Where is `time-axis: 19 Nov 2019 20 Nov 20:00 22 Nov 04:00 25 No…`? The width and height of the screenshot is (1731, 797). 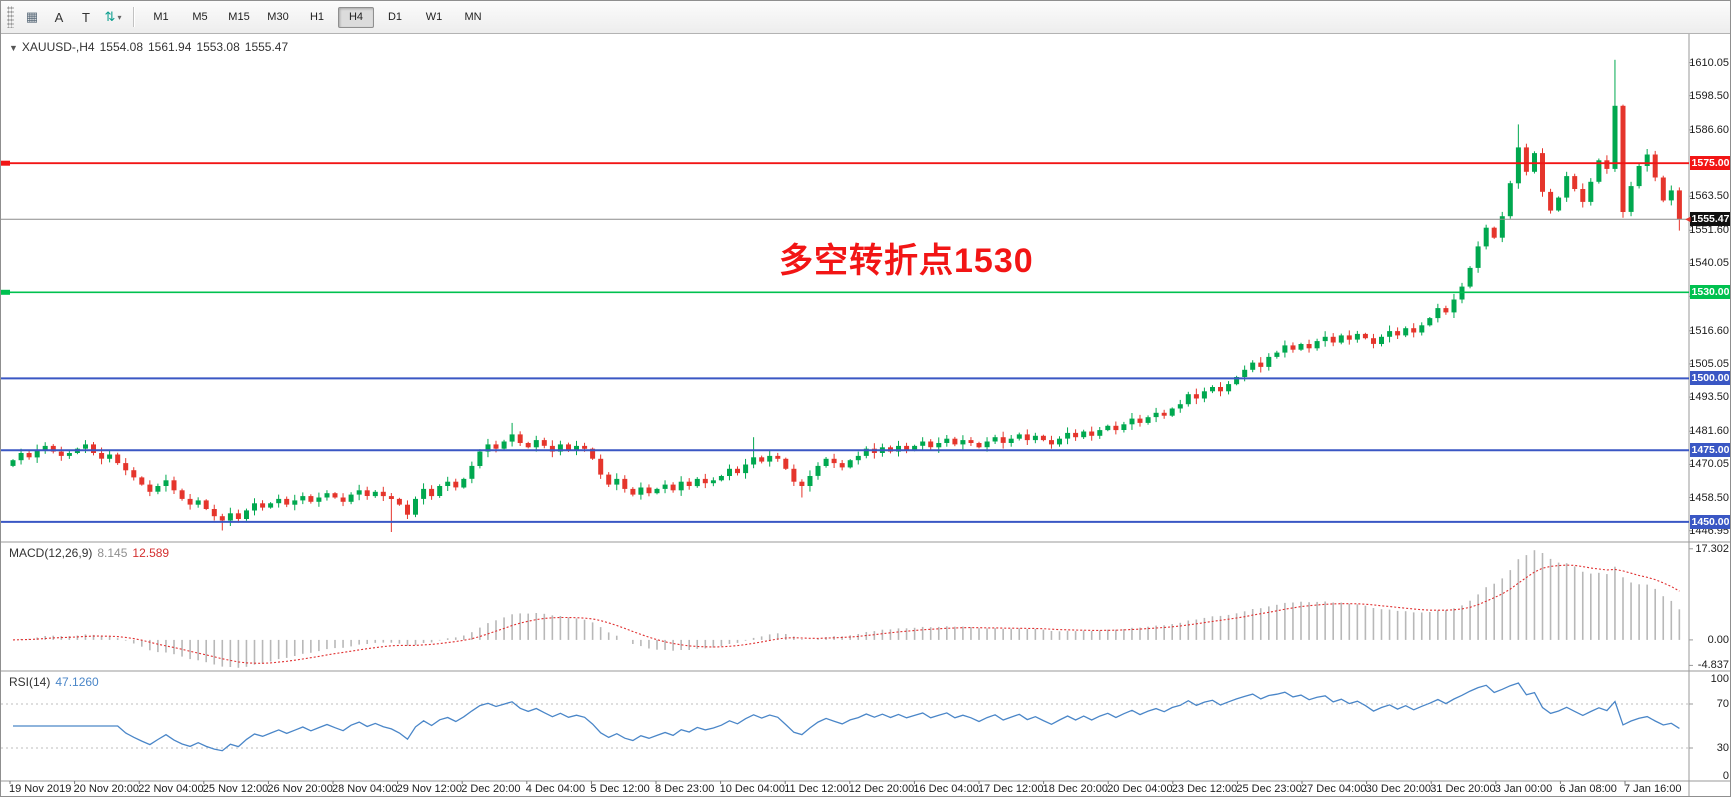 time-axis: 19 Nov 2019 20 Nov 20:00 22 Nov 04:00 25 No… is located at coordinates (845, 788).